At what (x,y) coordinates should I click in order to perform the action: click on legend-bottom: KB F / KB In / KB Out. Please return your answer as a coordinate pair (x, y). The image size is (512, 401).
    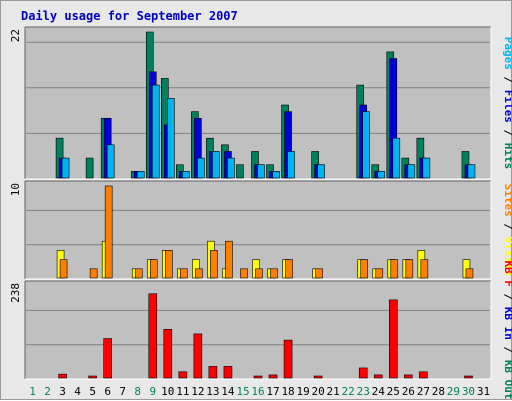
    Looking at the image, I should click on (507, 329).